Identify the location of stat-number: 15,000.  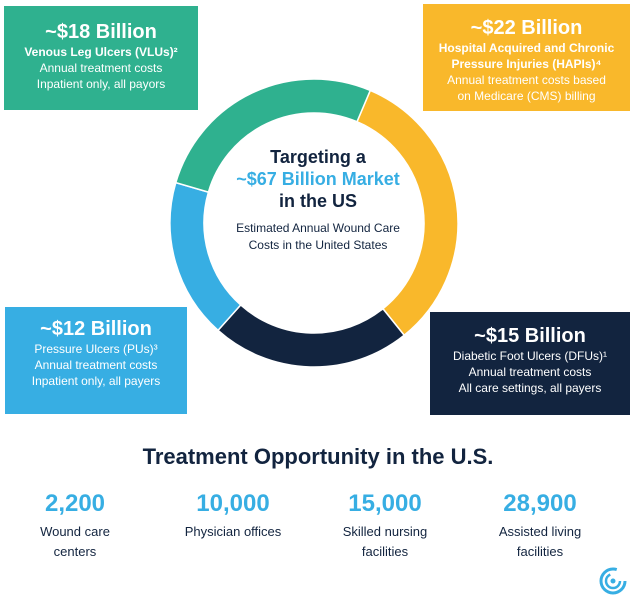
(385, 503).